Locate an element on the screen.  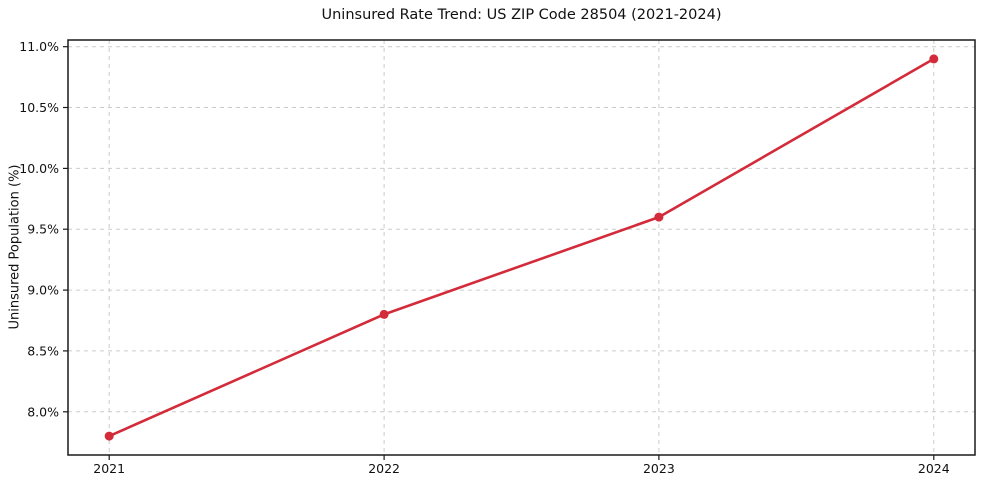
x-tick-label: 2022 is located at coordinates (384, 468).